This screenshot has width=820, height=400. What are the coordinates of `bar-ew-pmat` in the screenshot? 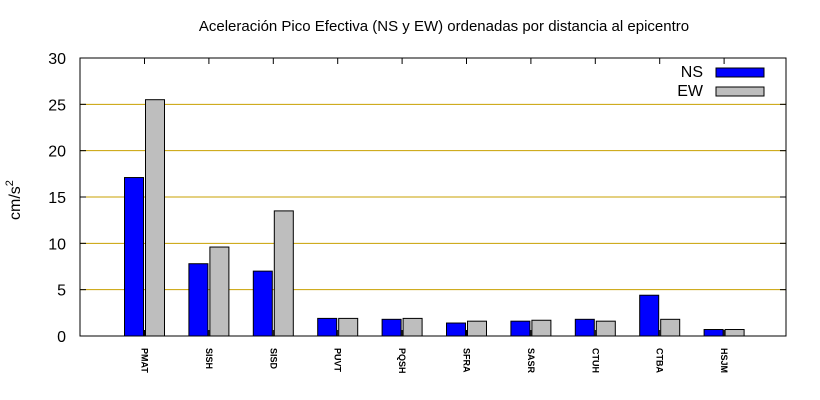 It's located at (155, 218).